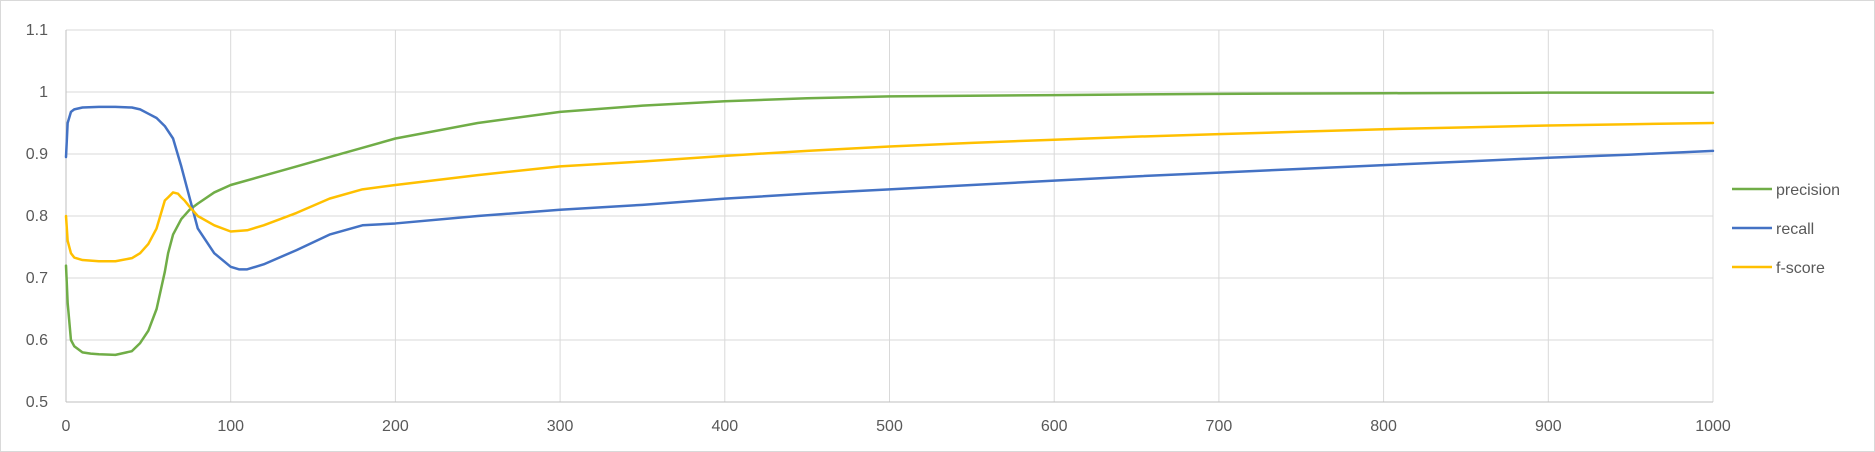 The width and height of the screenshot is (1875, 452). Describe the element at coordinates (1800, 268) in the screenshot. I see `legend-label-f-score: f-score` at that location.